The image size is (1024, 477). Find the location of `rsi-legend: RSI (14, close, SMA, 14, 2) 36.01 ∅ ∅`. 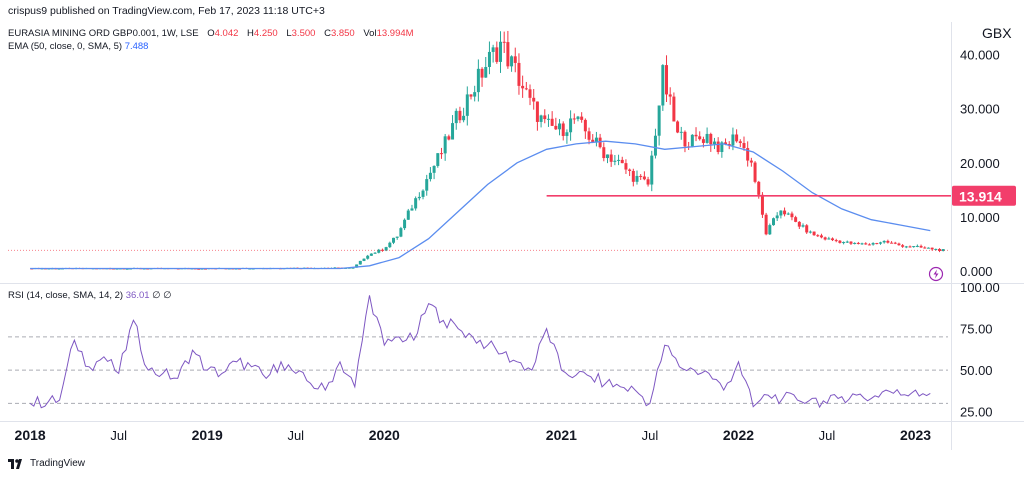

rsi-legend: RSI (14, close, SMA, 14, 2) 36.01 ∅ ∅ is located at coordinates (89, 295).